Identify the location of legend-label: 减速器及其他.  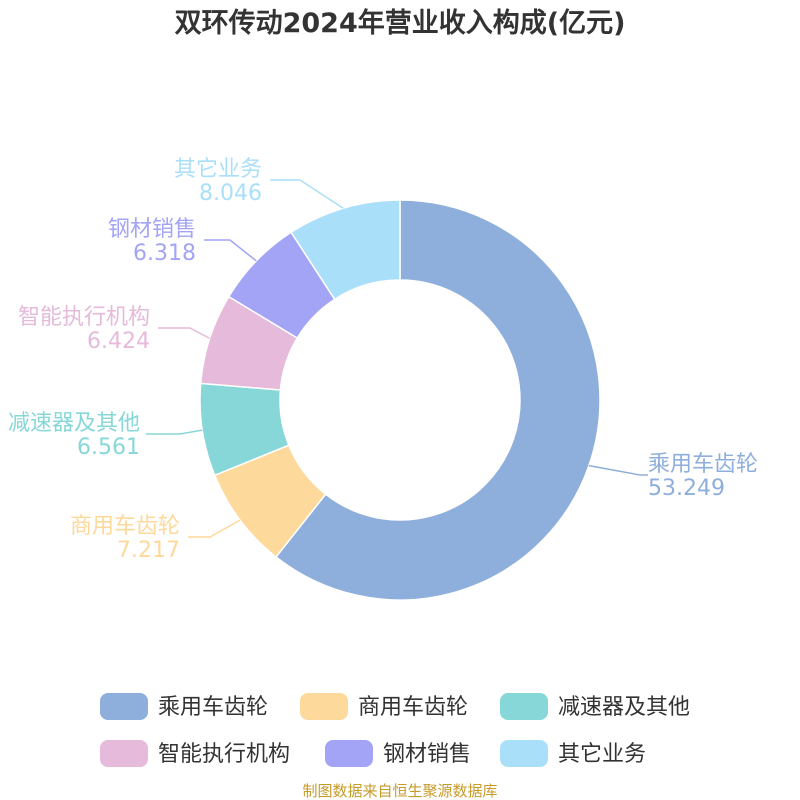
(624, 707).